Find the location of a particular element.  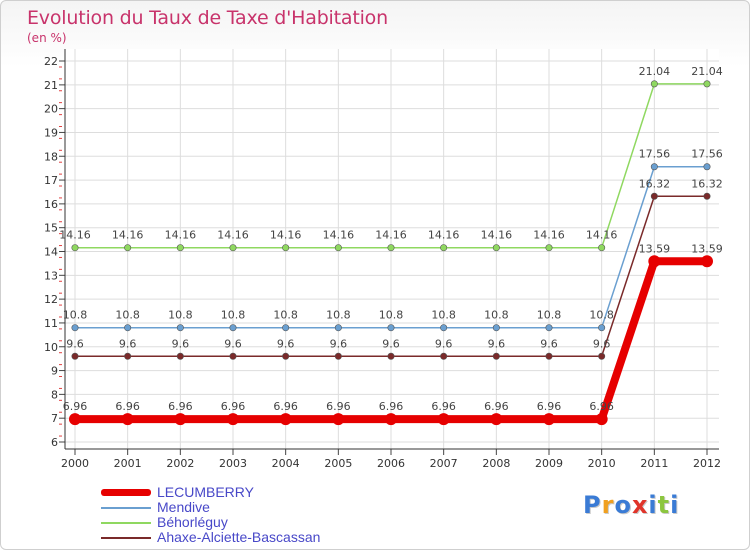

y-tick-label: 9 is located at coordinates (54, 371).